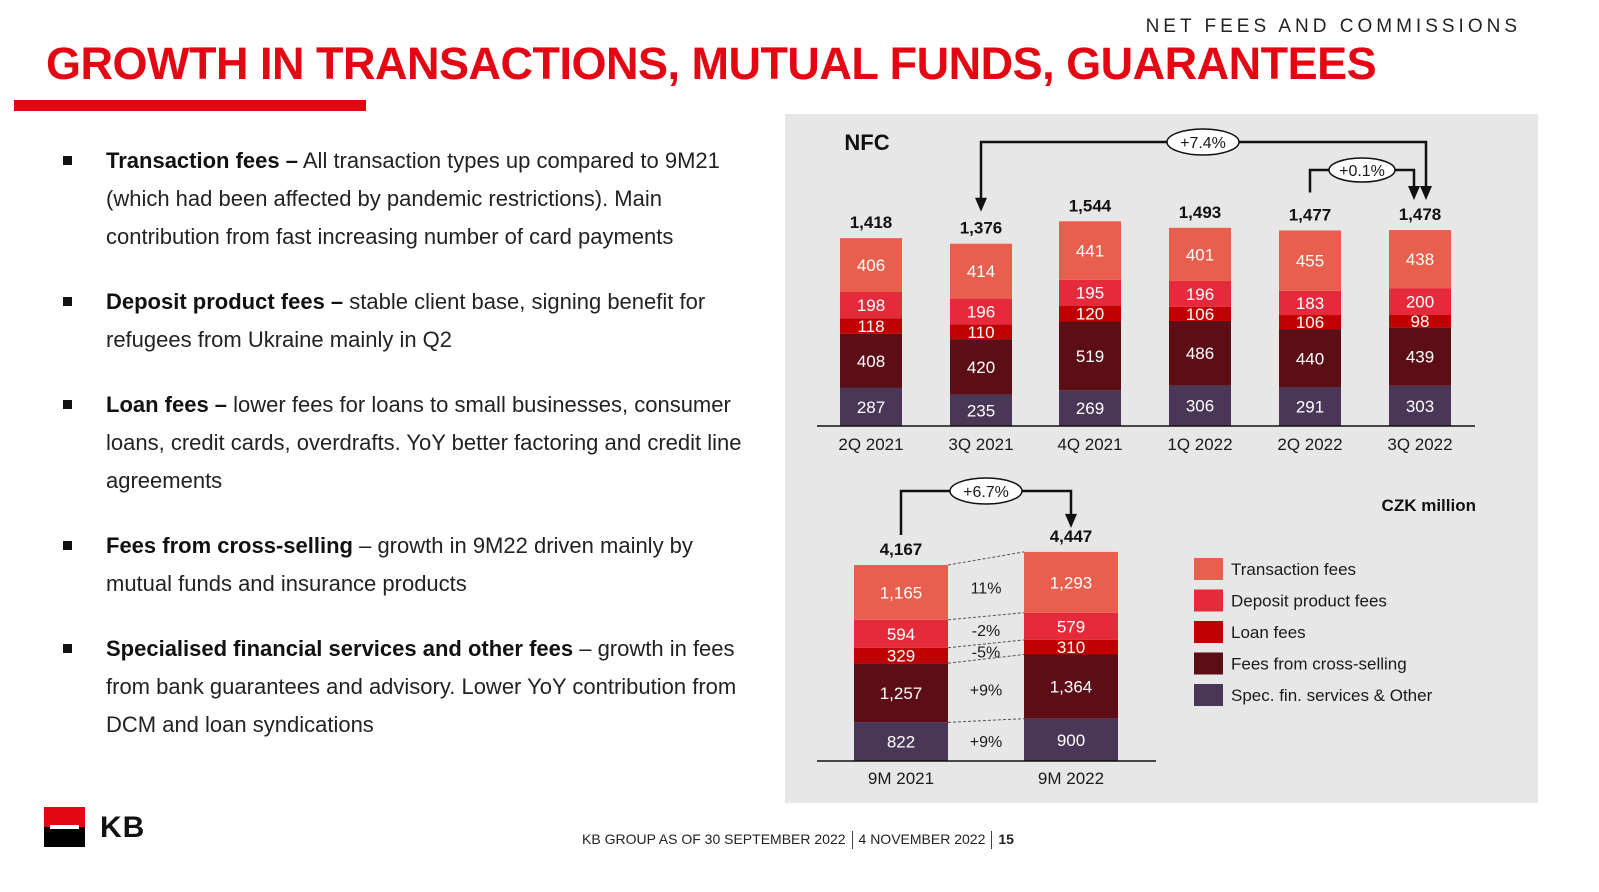  I want to click on data-label: 414, so click(981, 271).